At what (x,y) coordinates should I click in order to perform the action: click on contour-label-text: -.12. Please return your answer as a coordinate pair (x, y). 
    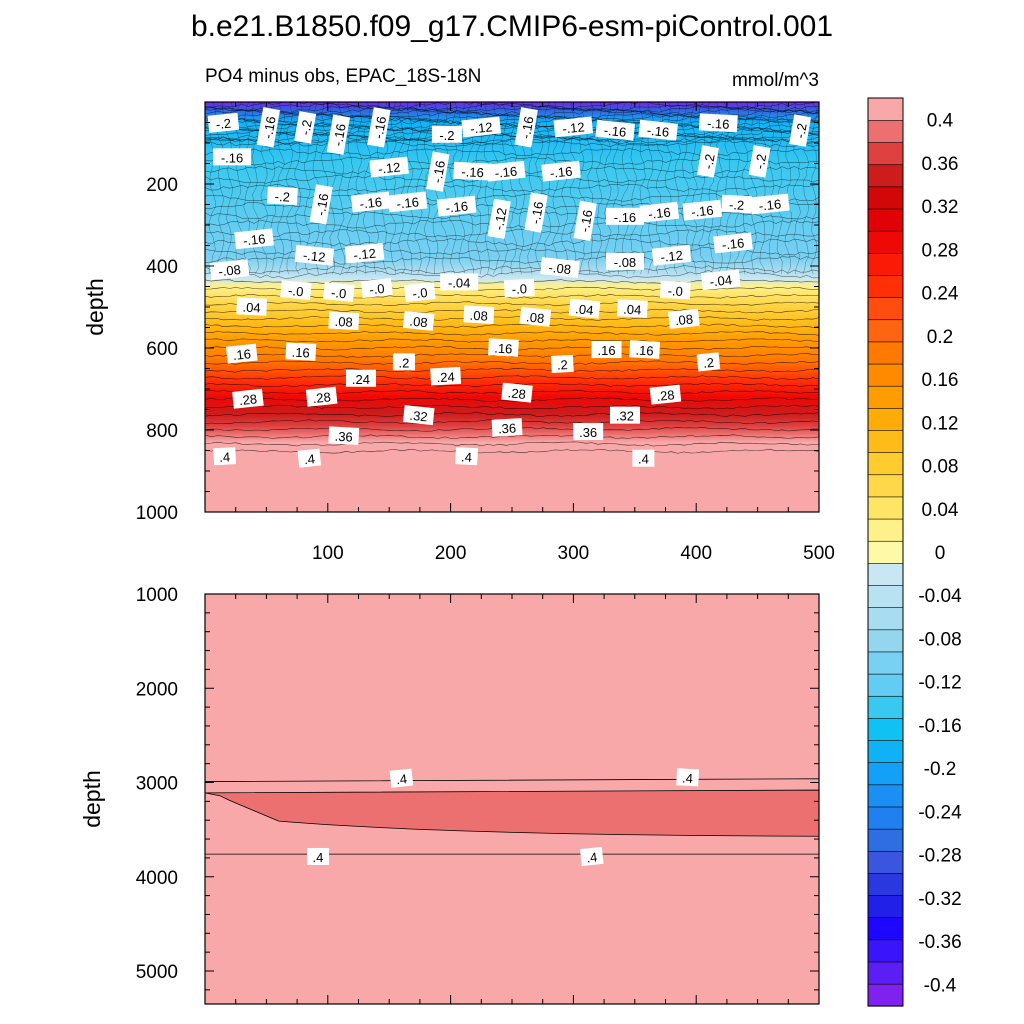
    Looking at the image, I should click on (500, 219).